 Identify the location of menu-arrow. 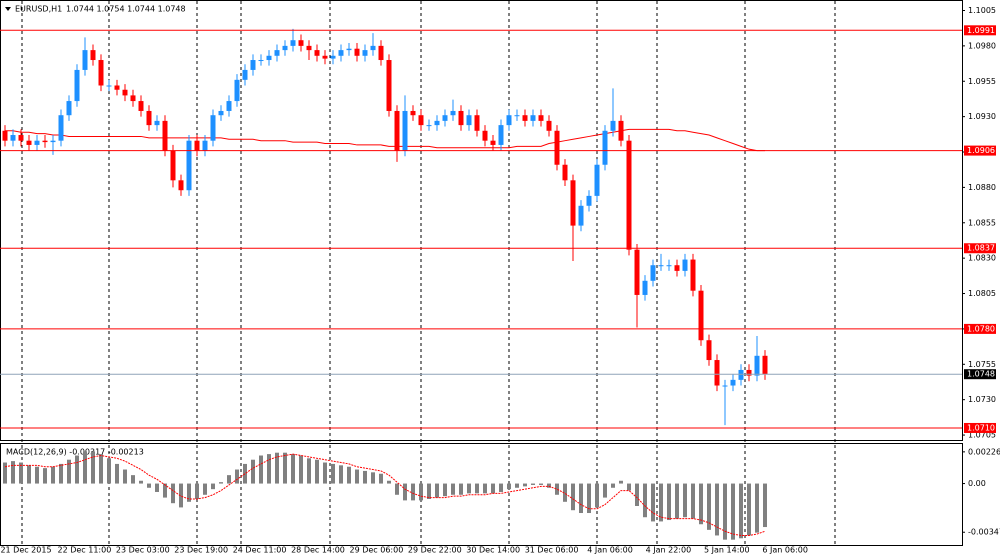
(8, 9).